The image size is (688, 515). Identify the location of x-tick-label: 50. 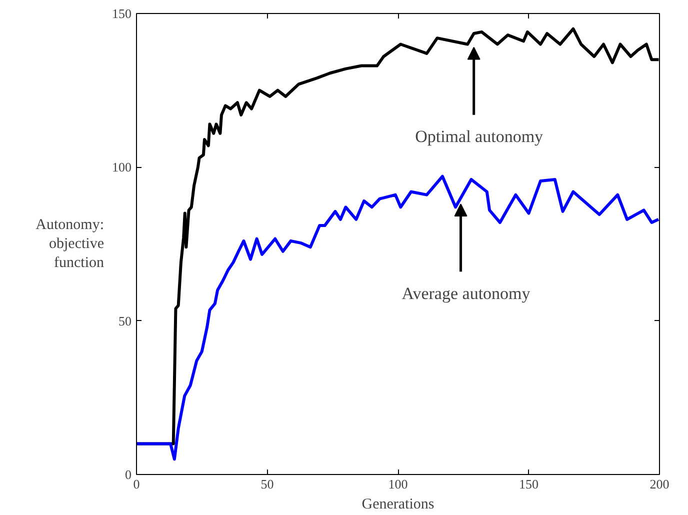
(267, 484).